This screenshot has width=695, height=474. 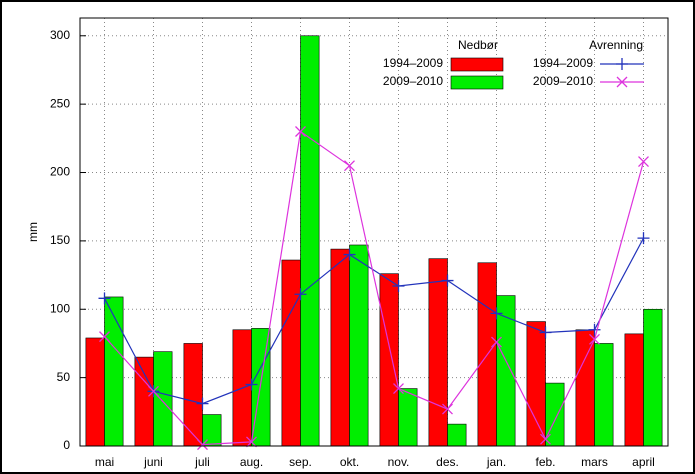 I want to click on y-tick-label: 50, so click(x=64, y=377).